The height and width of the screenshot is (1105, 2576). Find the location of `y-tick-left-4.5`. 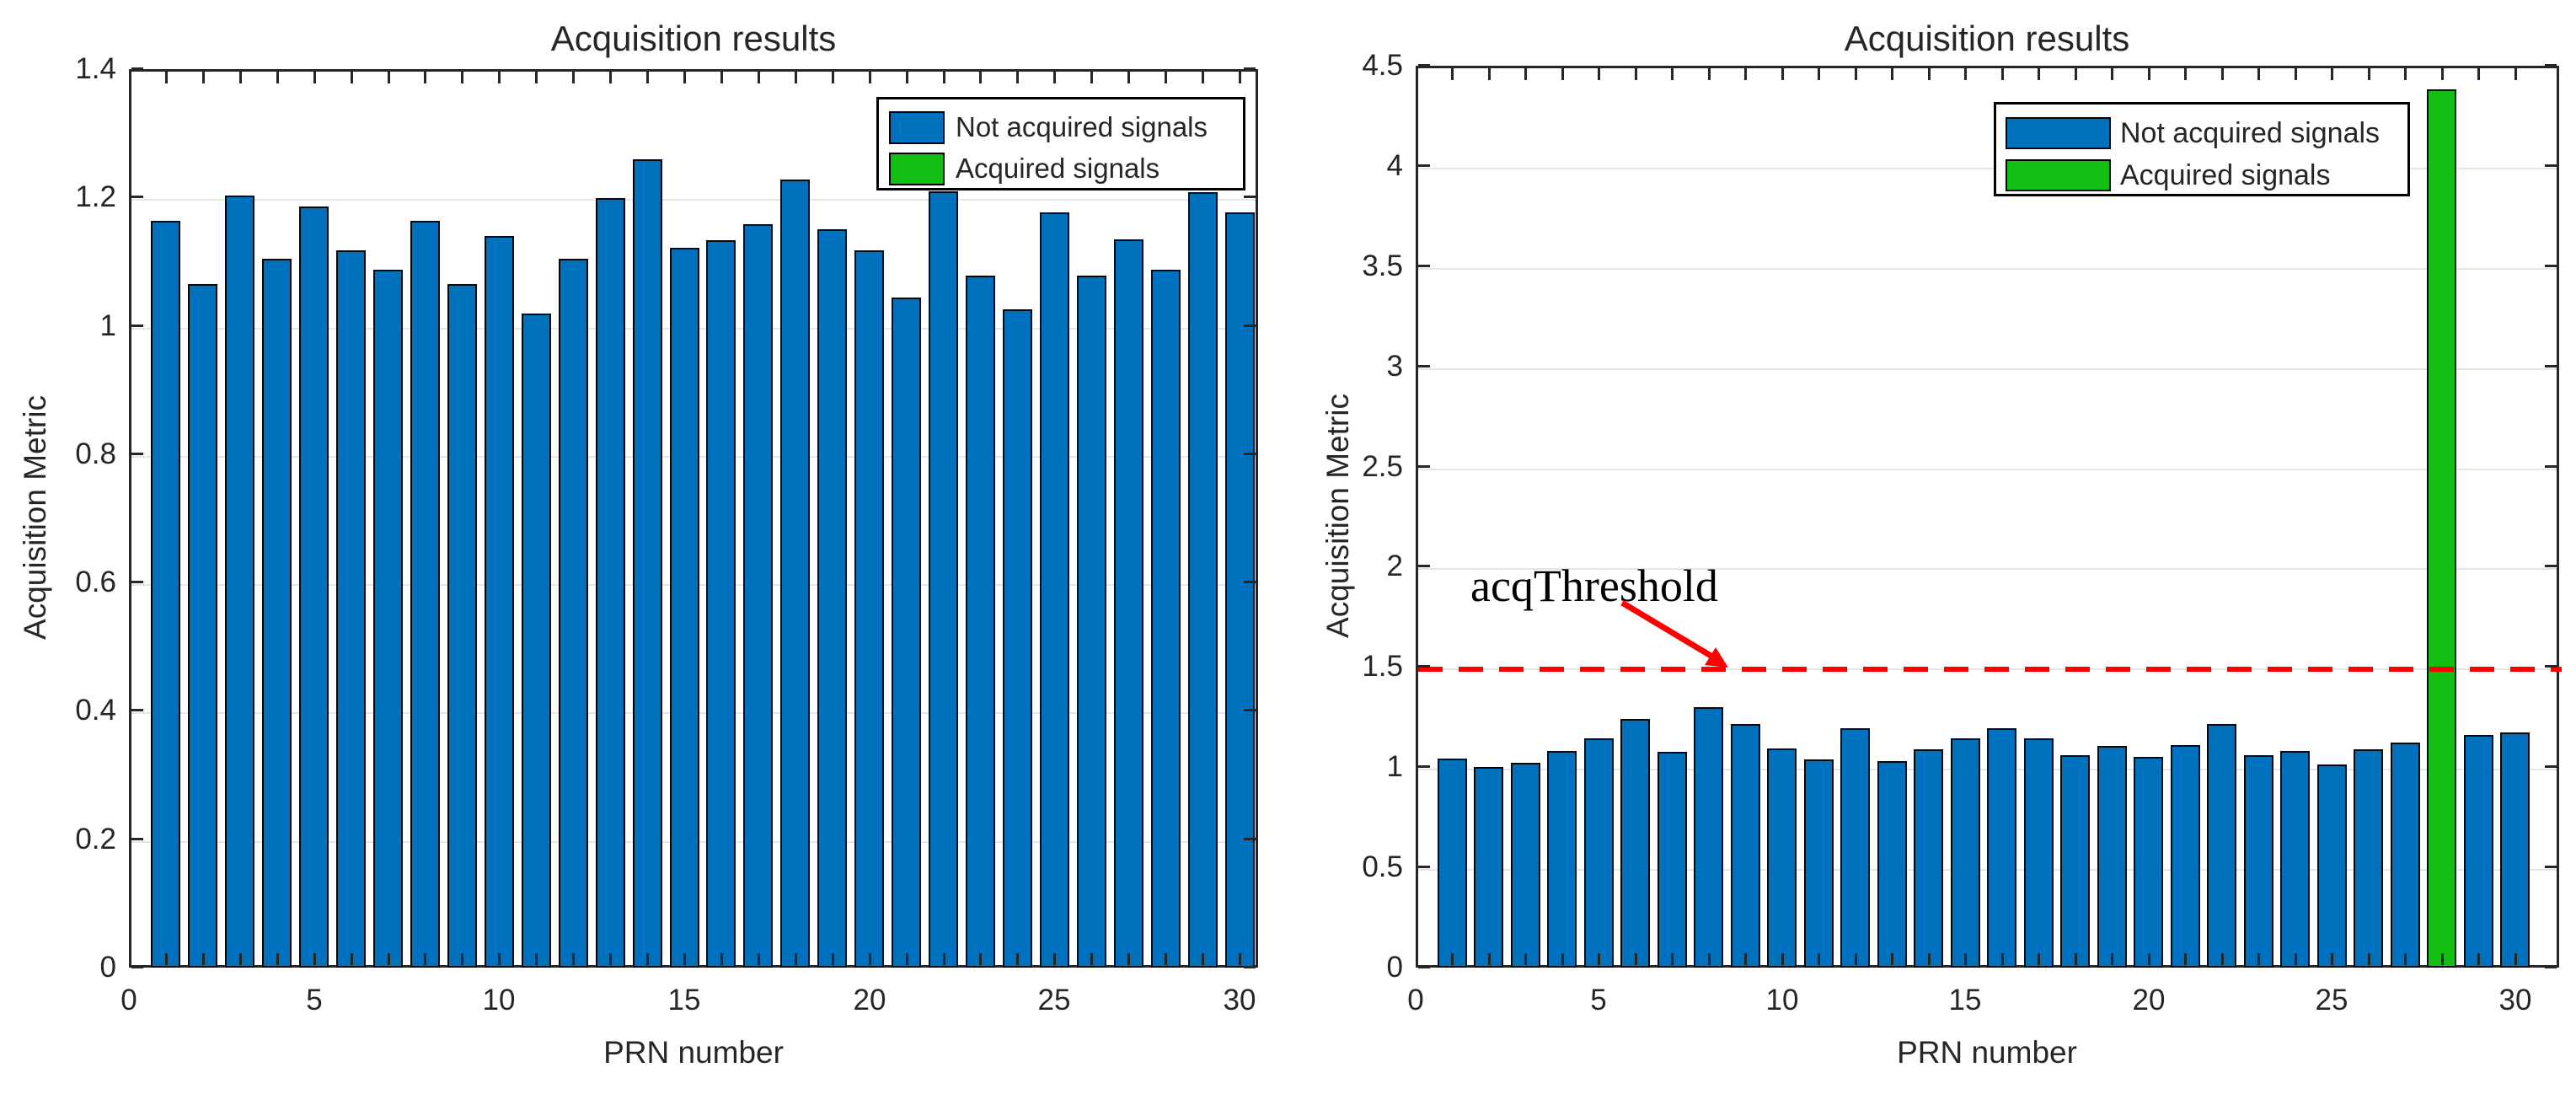

y-tick-left-4.5 is located at coordinates (1424, 65).